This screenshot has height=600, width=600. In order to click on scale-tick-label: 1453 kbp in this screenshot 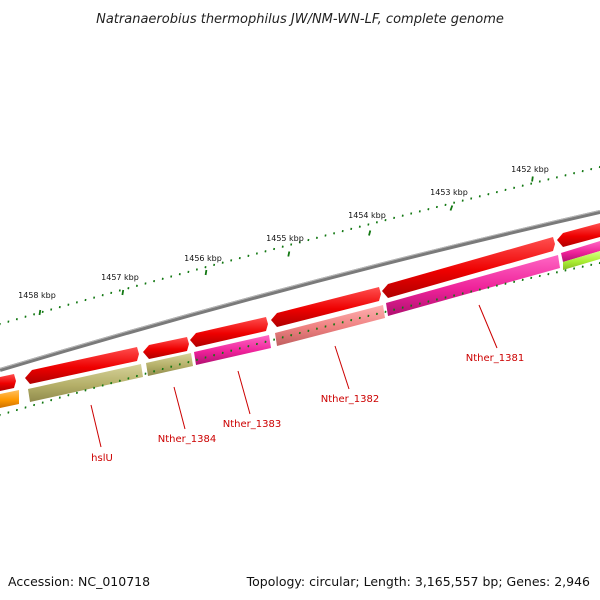, I will do `click(449, 192)`.